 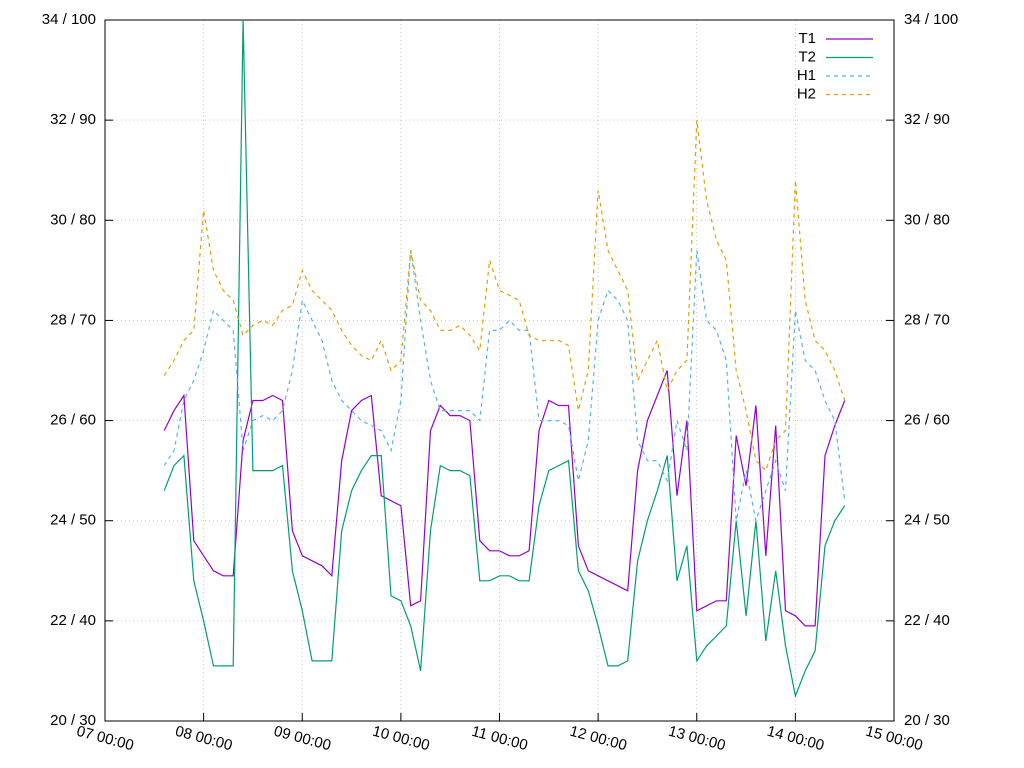 I want to click on y-tick-label: 26 / 60, so click(x=73, y=420).